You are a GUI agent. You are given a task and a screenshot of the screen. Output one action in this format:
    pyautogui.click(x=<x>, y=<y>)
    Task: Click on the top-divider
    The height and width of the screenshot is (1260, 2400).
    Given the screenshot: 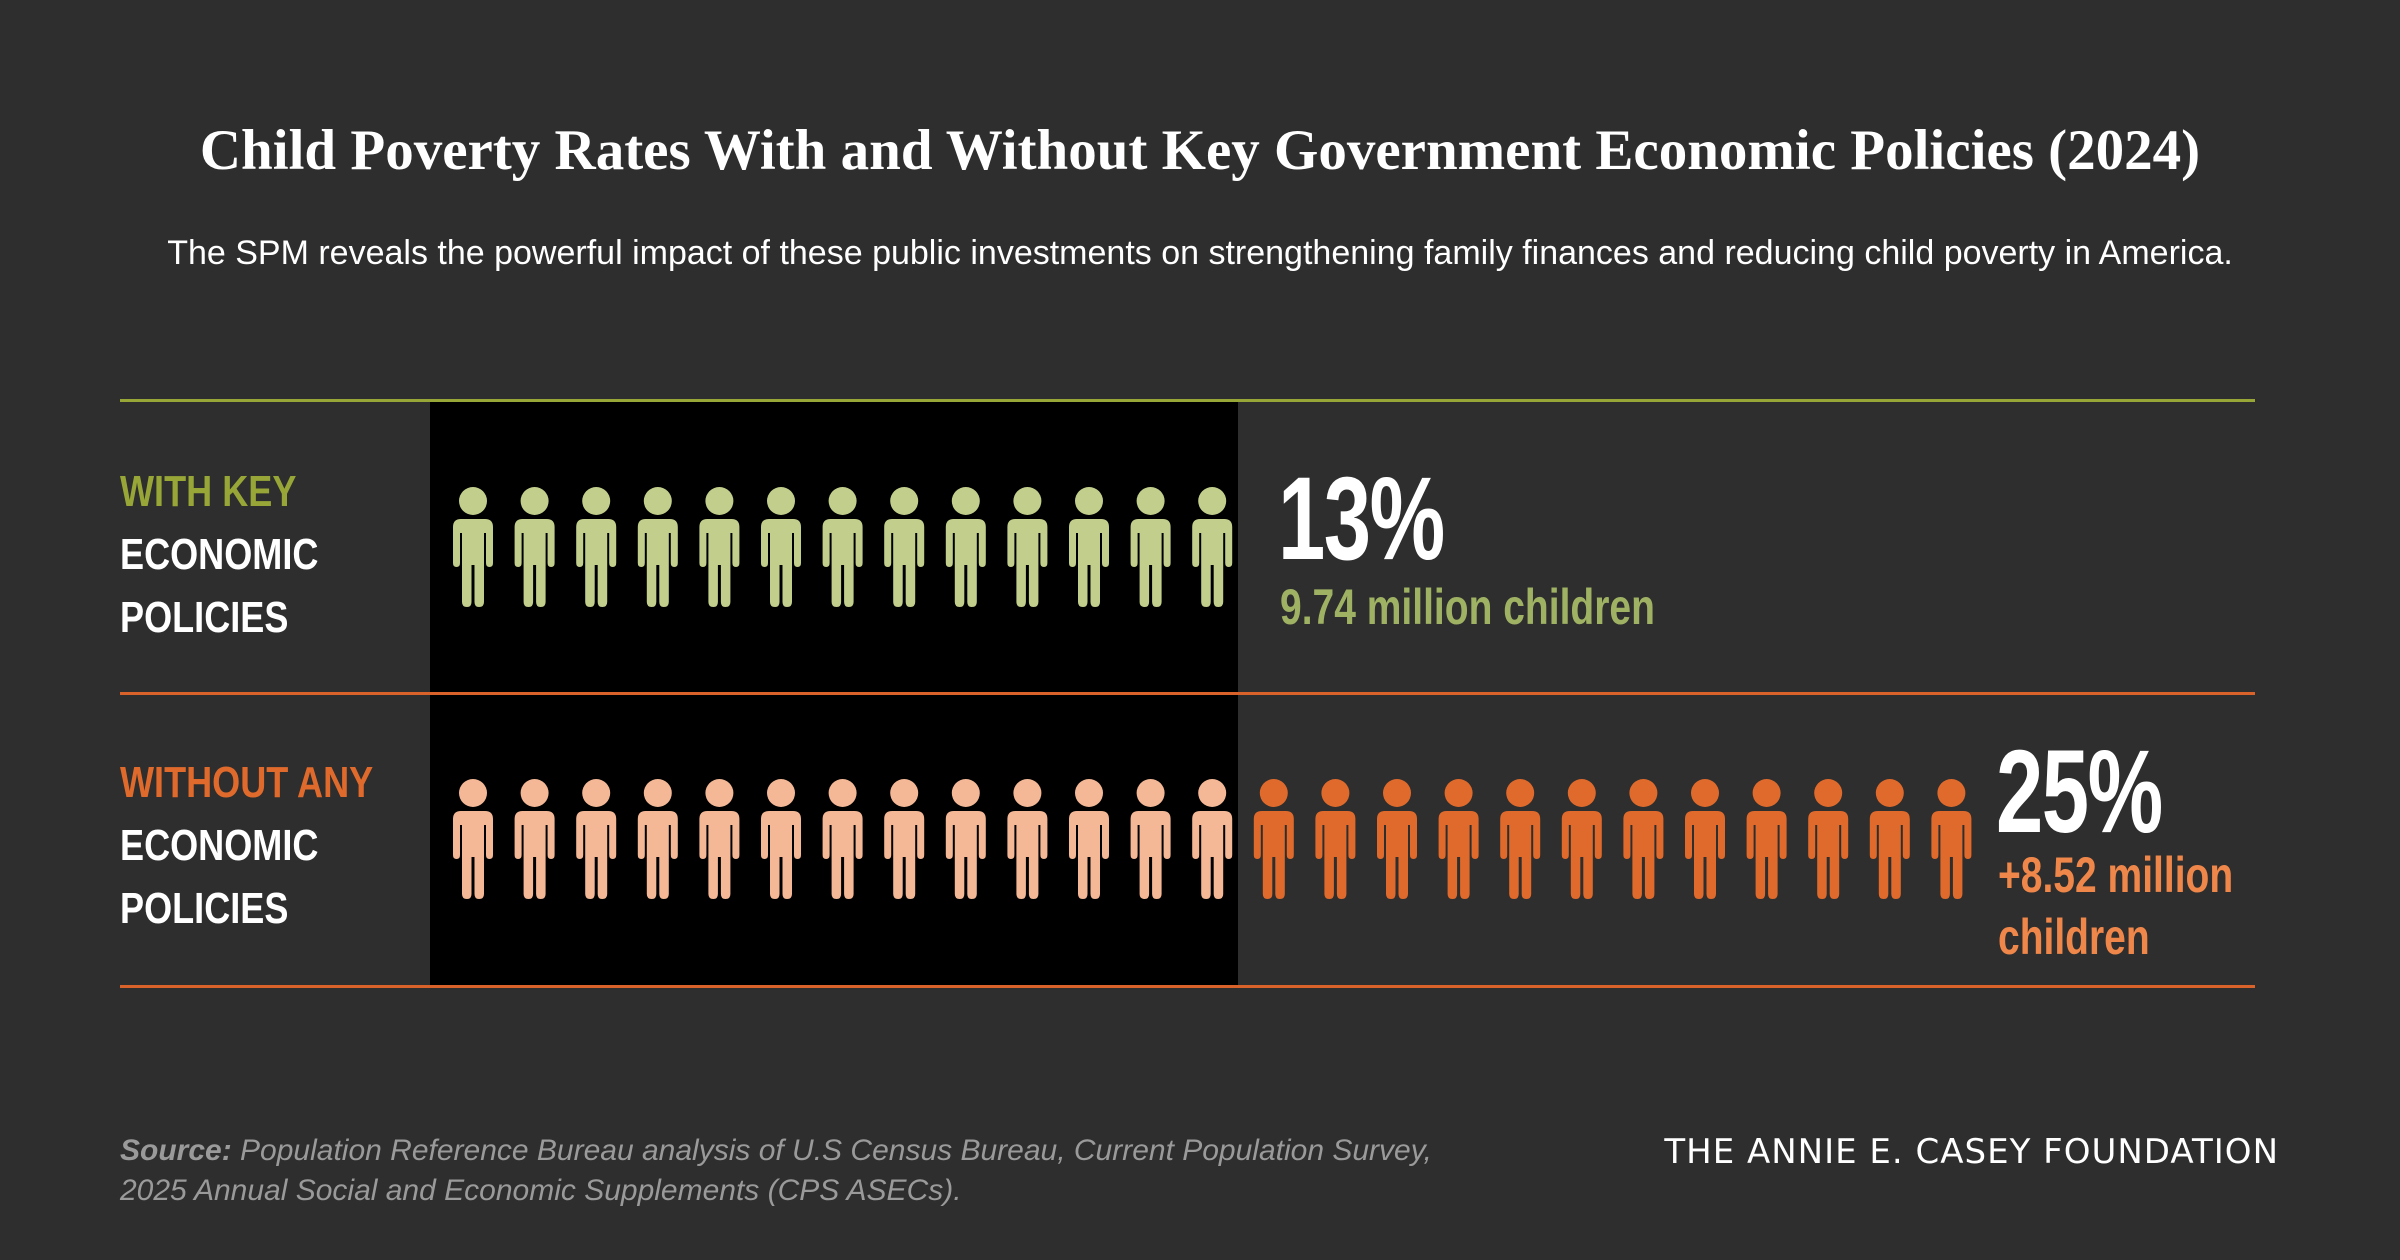 What is the action you would take?
    pyautogui.click(x=1187, y=400)
    